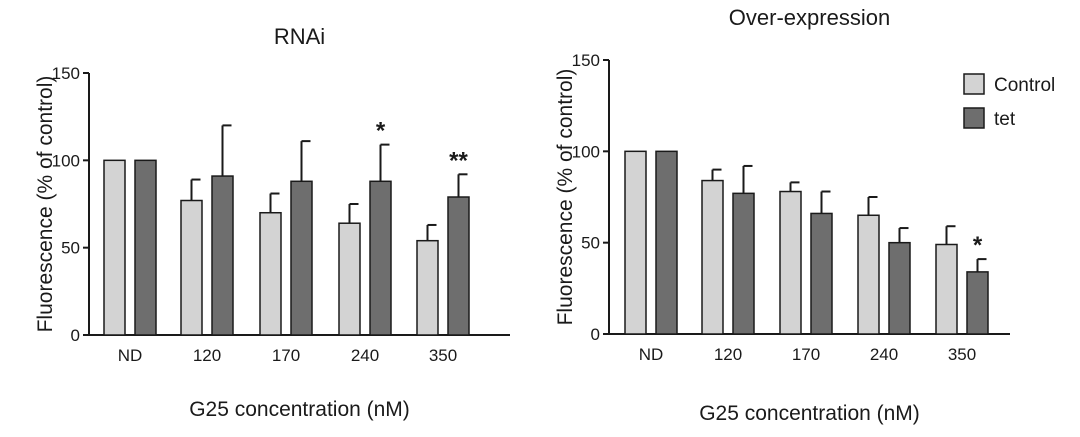 The width and height of the screenshot is (1080, 437). Describe the element at coordinates (299, 36) in the screenshot. I see `chart-title: RNAi` at that location.